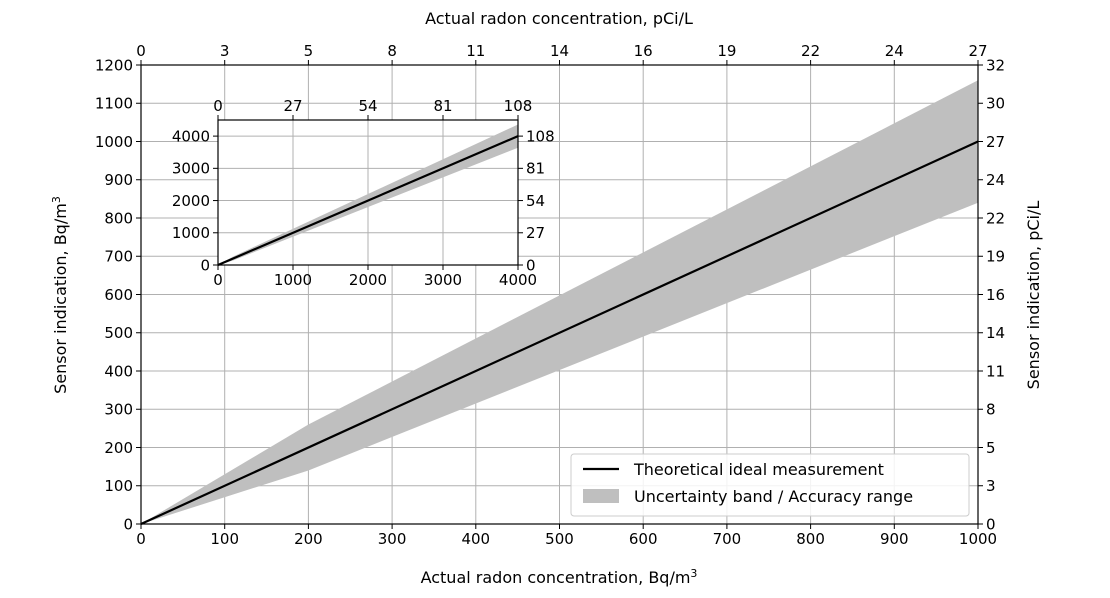  What do you see at coordinates (995, 295) in the screenshot?
I see `main-y2-tick-label: 16` at bounding box center [995, 295].